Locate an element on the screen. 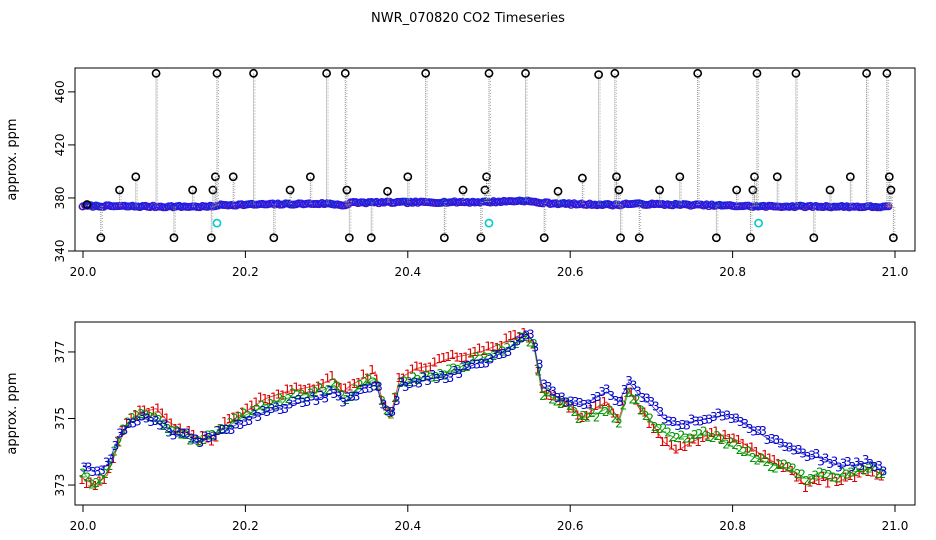 This screenshot has height=540, width=936. y-axis-label: approx. ppm is located at coordinates (12, 413).